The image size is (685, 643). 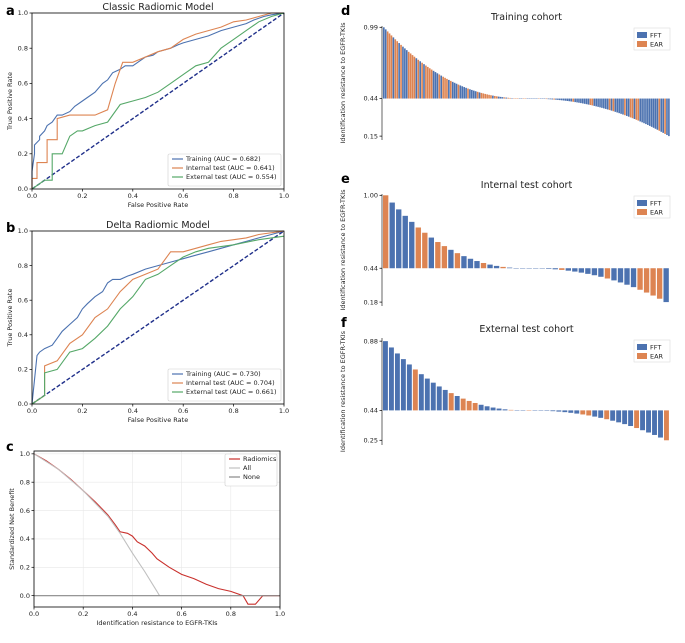 What do you see at coordinates (655, 348) in the screenshot?
I see `legend-label-f: FFT` at bounding box center [655, 348].